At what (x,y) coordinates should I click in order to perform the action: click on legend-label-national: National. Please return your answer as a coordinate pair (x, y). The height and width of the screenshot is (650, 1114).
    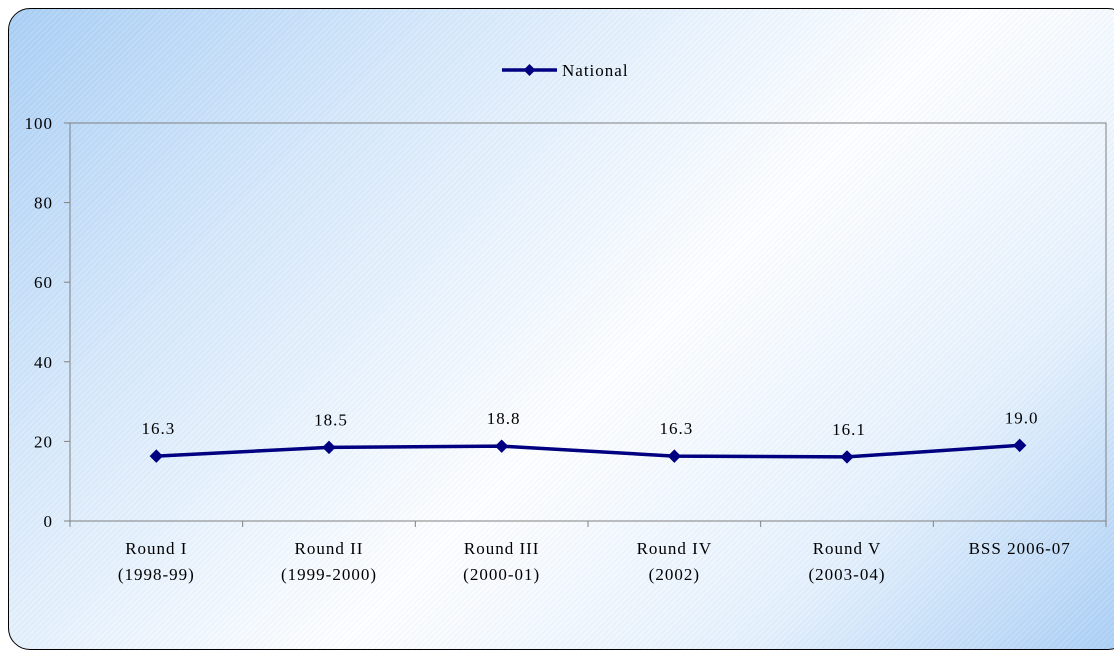
    Looking at the image, I should click on (595, 70).